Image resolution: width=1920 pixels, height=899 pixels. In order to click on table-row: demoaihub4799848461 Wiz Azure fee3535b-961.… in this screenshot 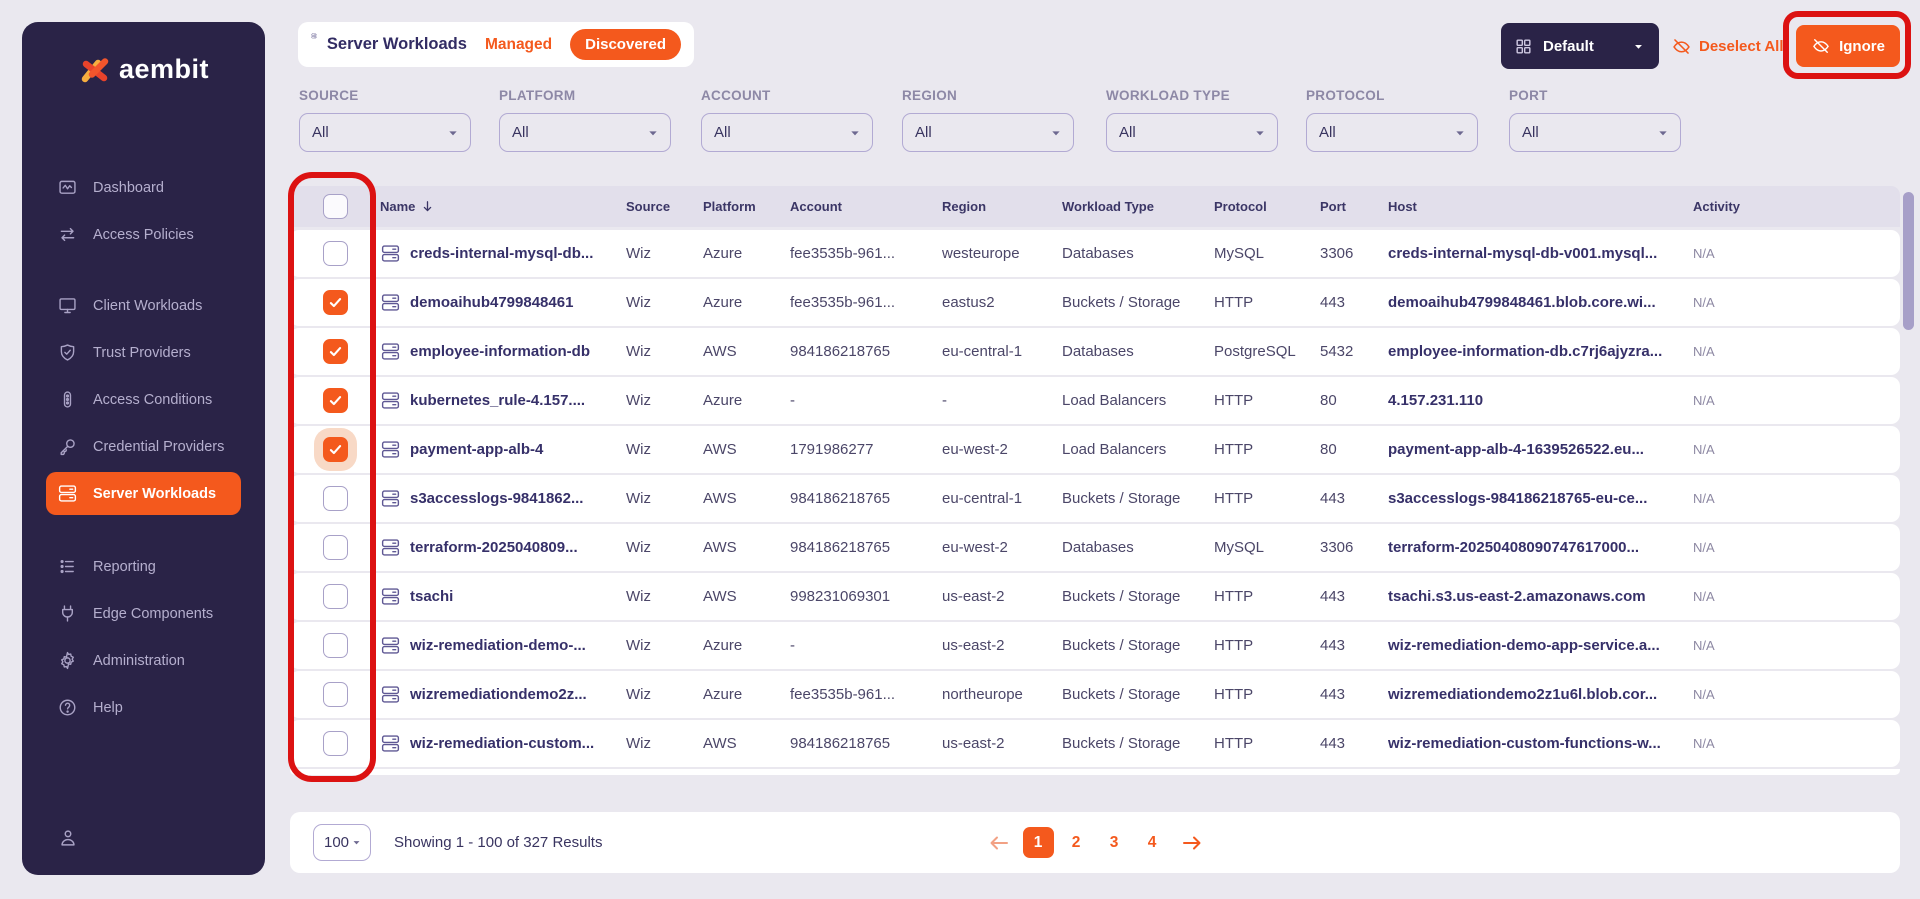, I will do `click(1095, 302)`.